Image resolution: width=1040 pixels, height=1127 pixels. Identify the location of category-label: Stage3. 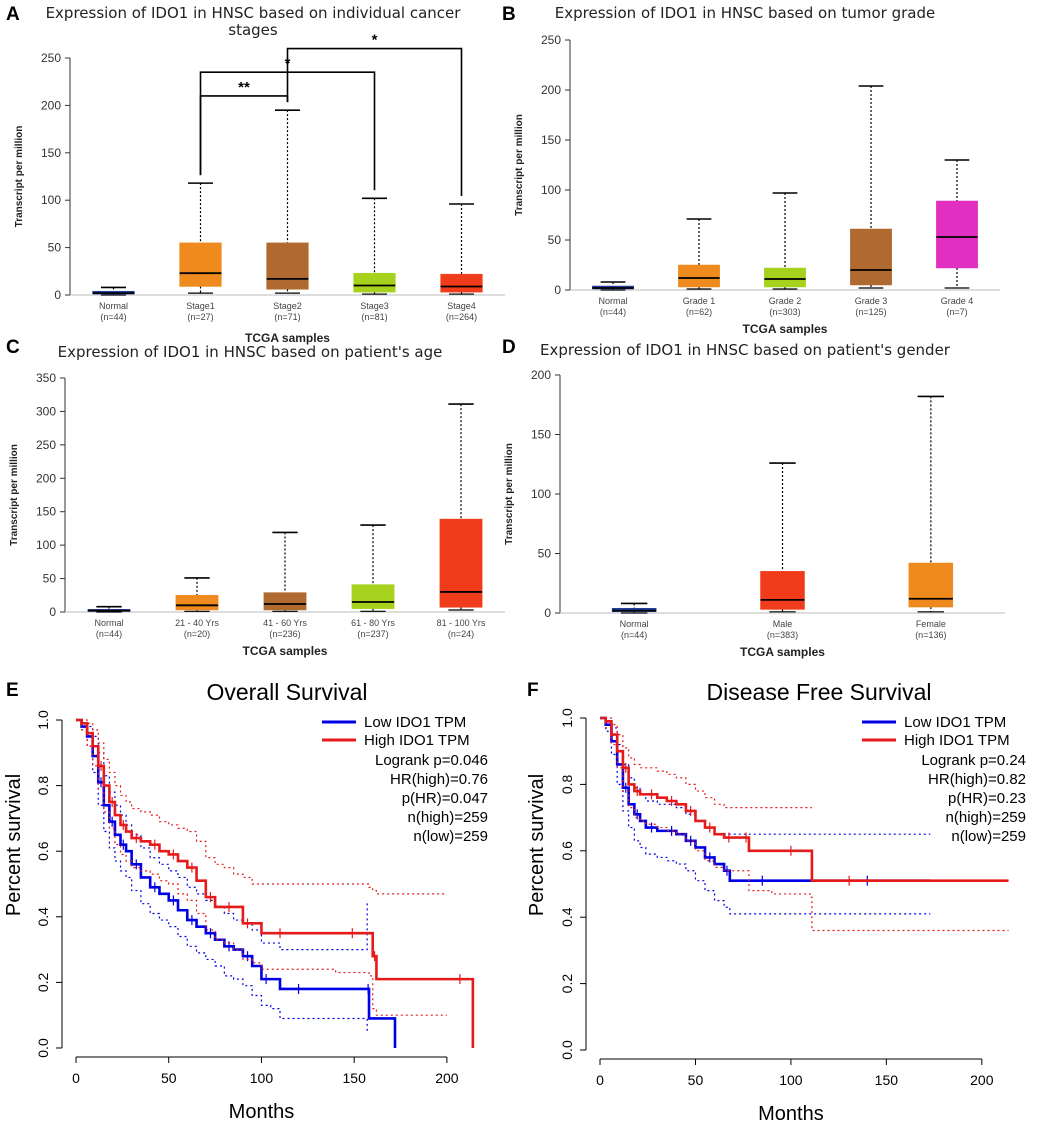
(374, 306).